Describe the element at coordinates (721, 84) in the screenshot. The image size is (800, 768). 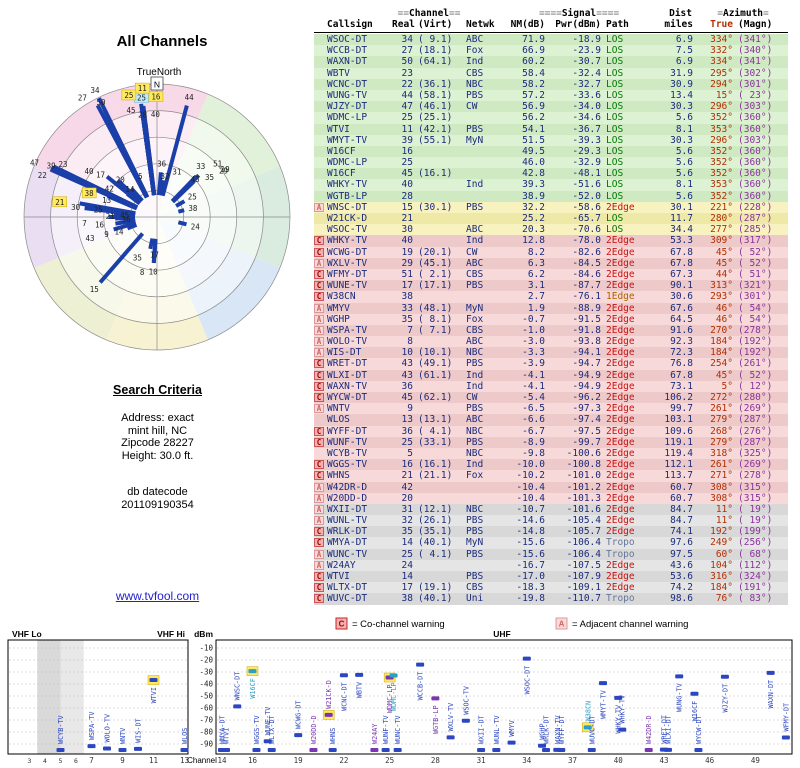
I see `cell-true: 294°` at that location.